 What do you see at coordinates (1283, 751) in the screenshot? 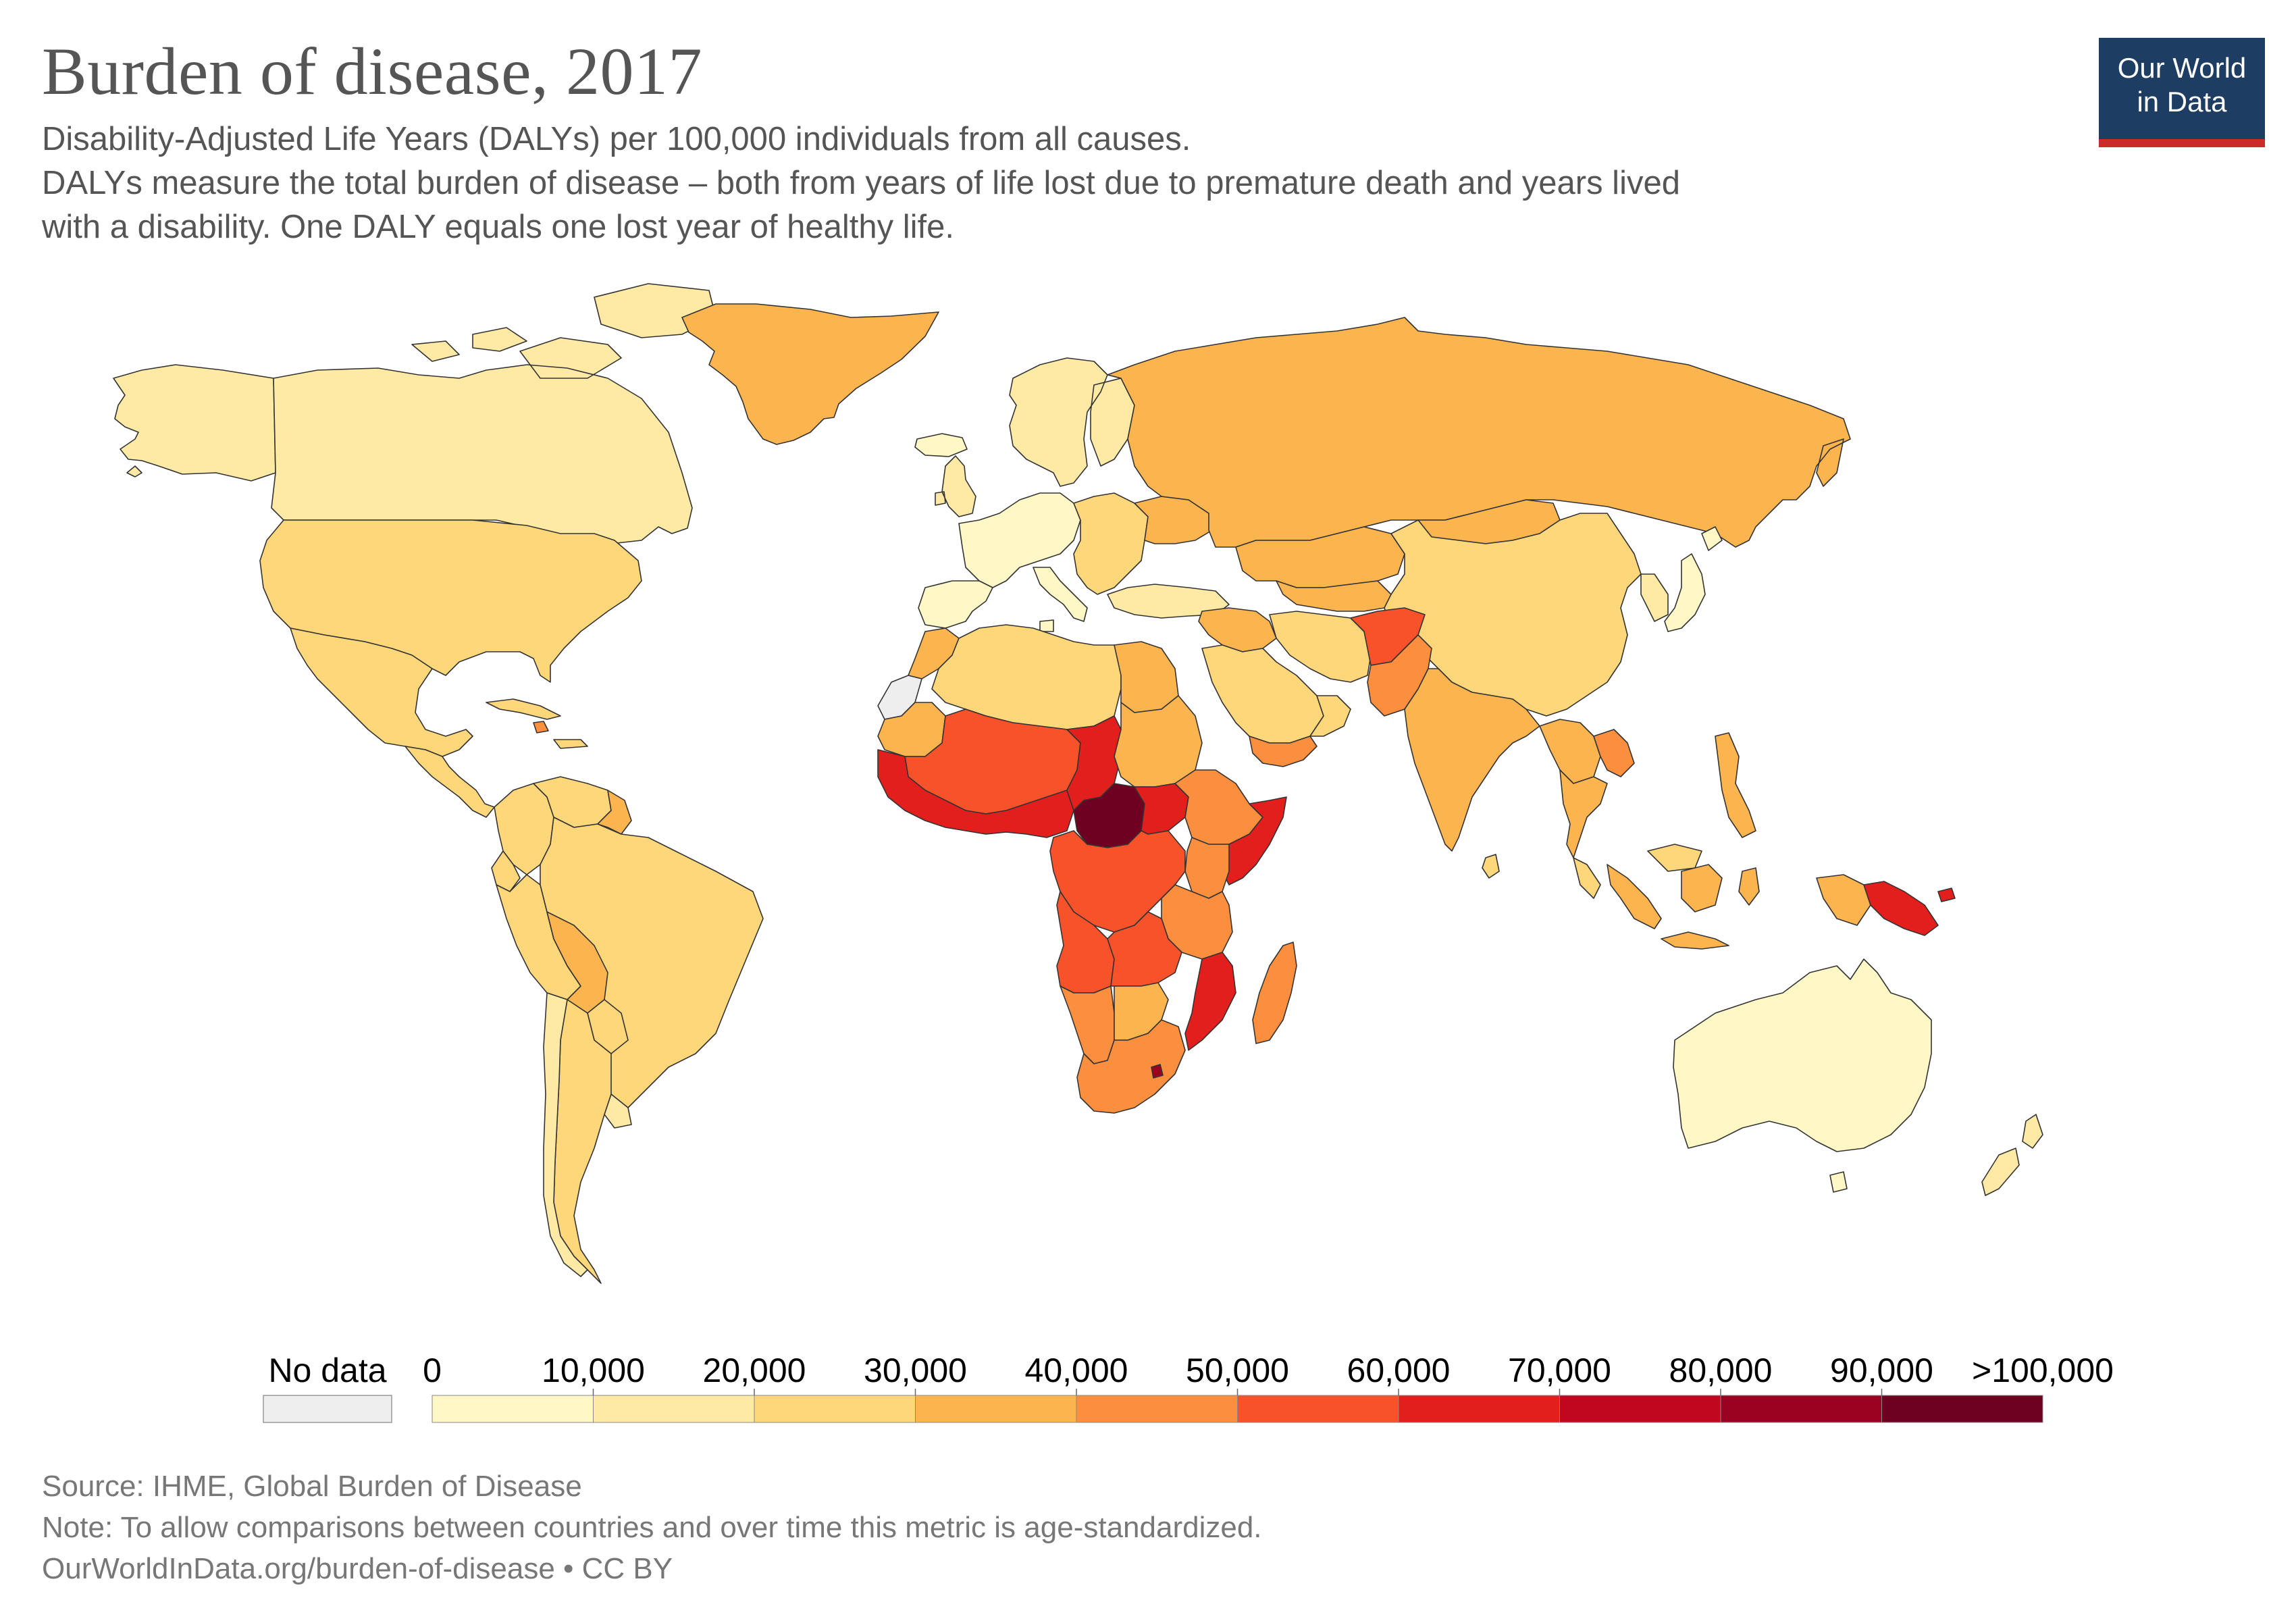
I see `region-yemen` at bounding box center [1283, 751].